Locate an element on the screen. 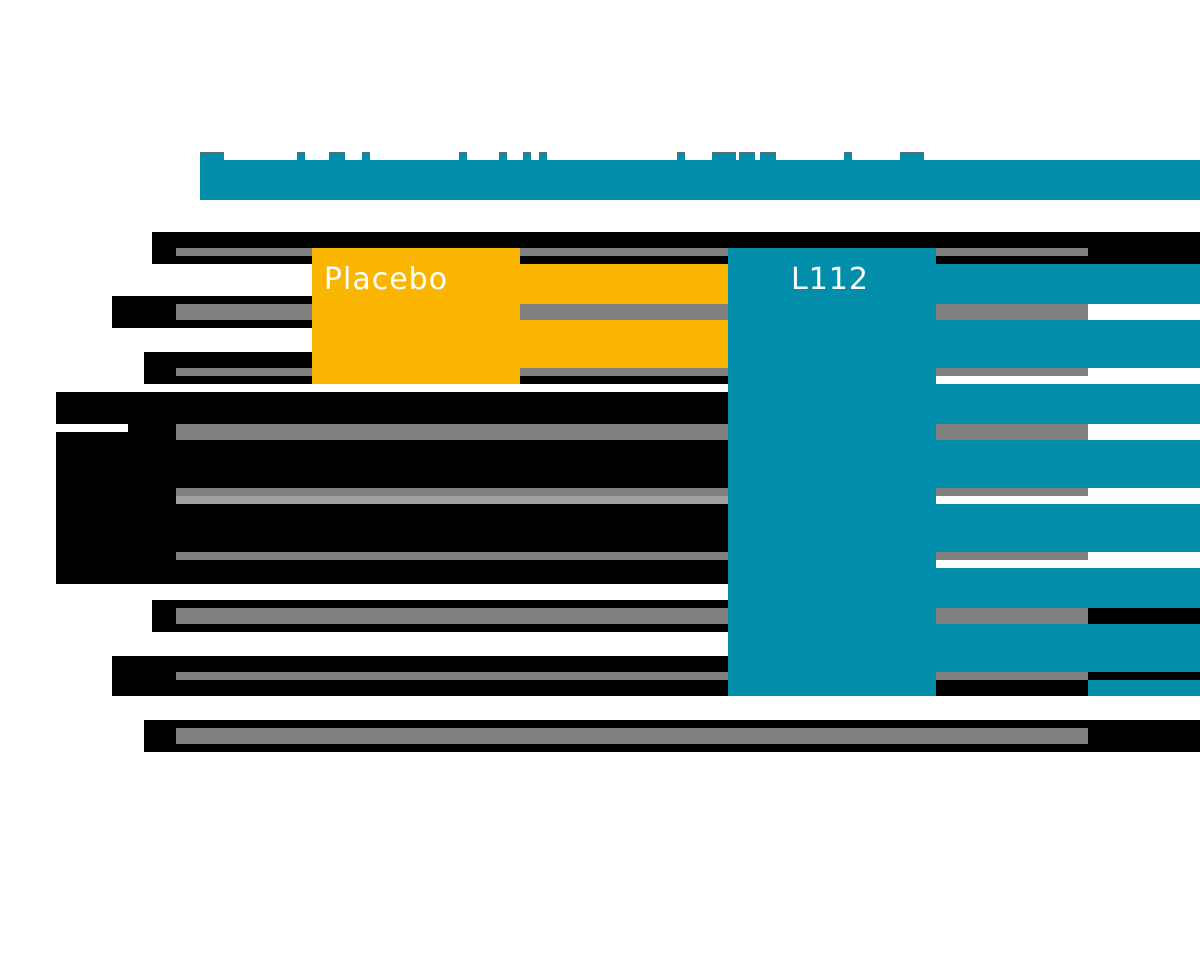  placebo-bar is located at coordinates (416, 316).